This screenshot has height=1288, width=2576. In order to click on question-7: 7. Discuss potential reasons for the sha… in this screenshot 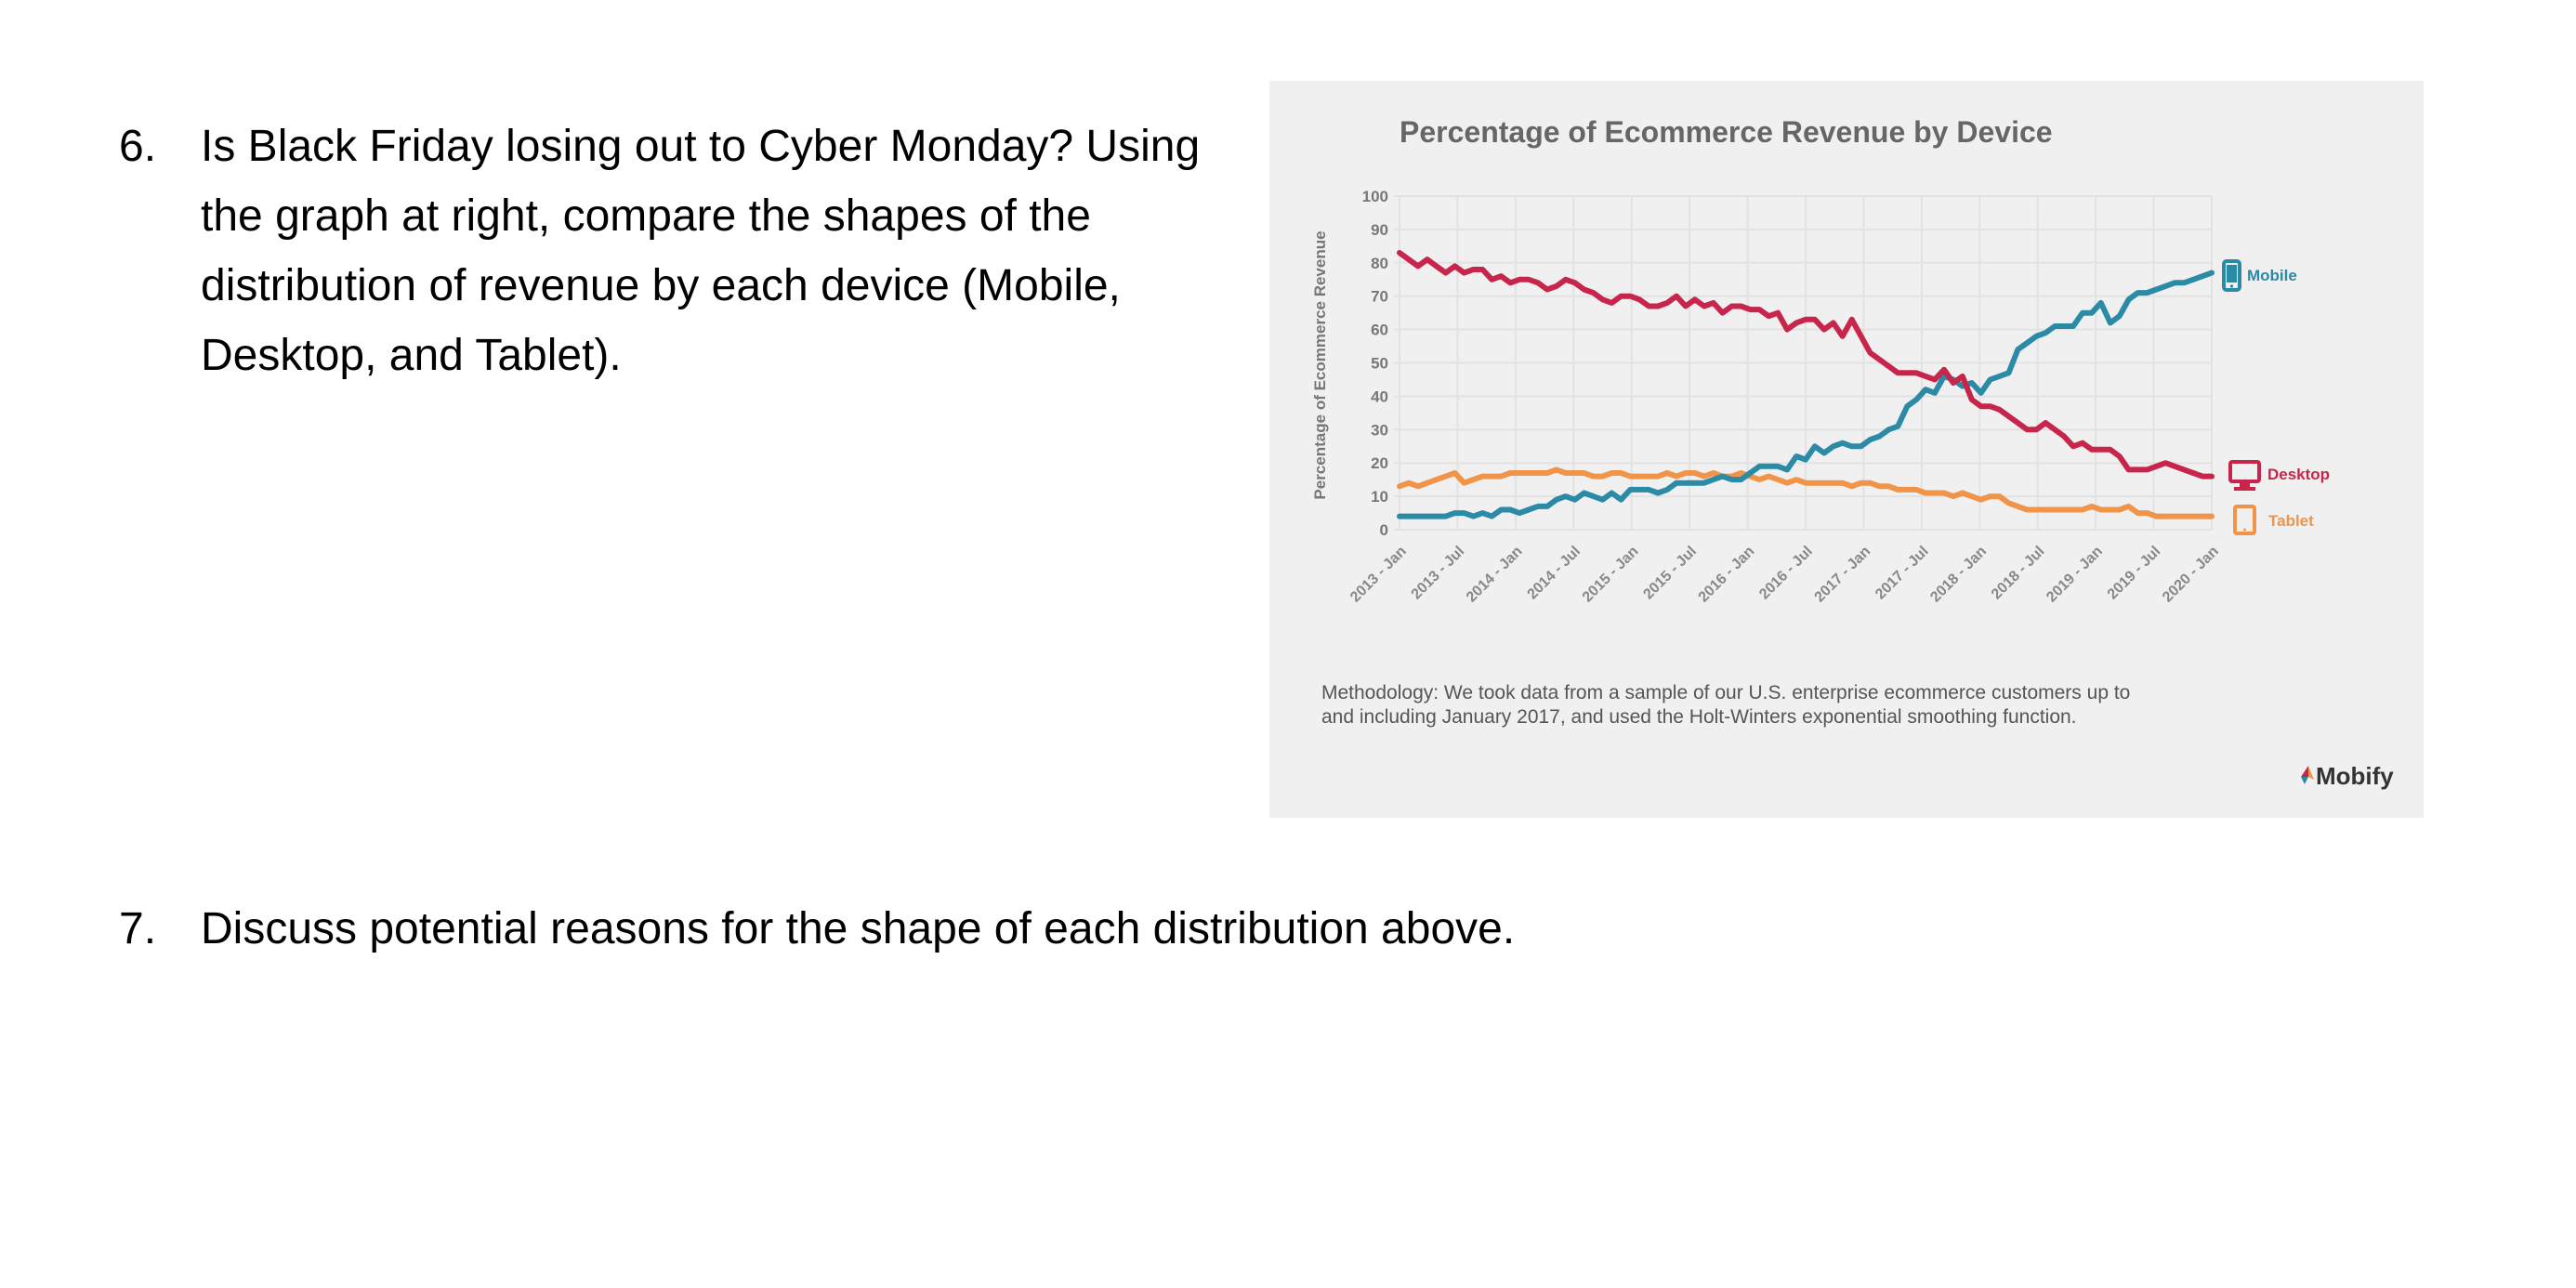, I will do `click(862, 931)`.